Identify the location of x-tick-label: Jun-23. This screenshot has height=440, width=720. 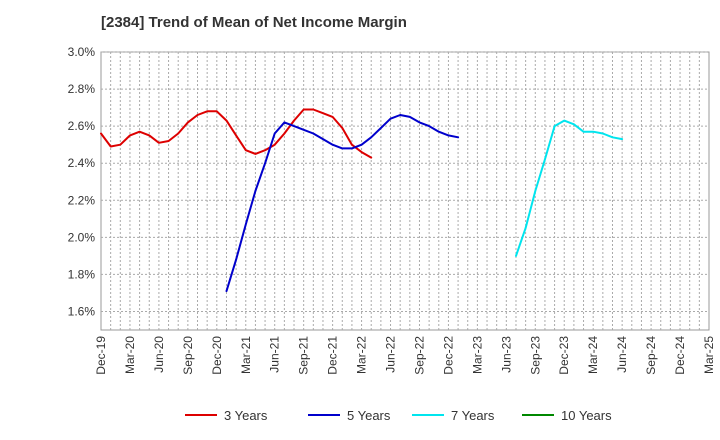
(506, 354).